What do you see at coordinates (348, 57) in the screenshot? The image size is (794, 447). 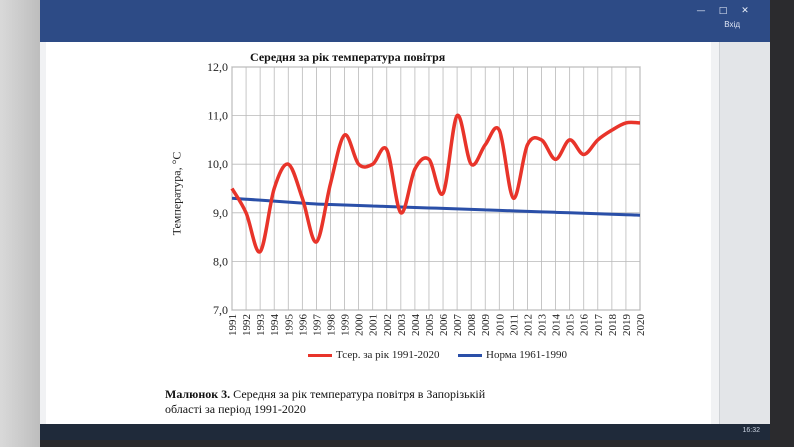 I see `chart-title: Середня за рік температура повітря` at bounding box center [348, 57].